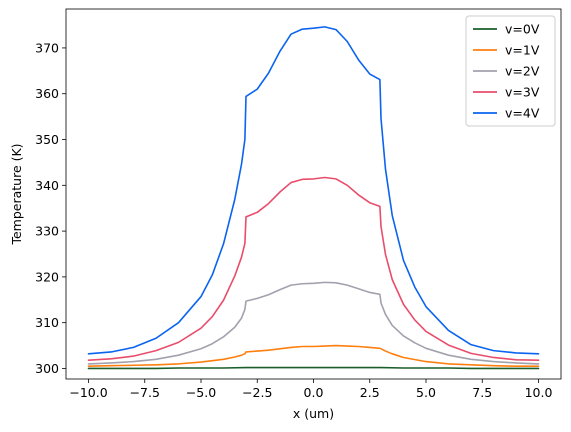 This screenshot has width=571, height=432. Describe the element at coordinates (47, 93) in the screenshot. I see `y-tick-label: 360` at that location.